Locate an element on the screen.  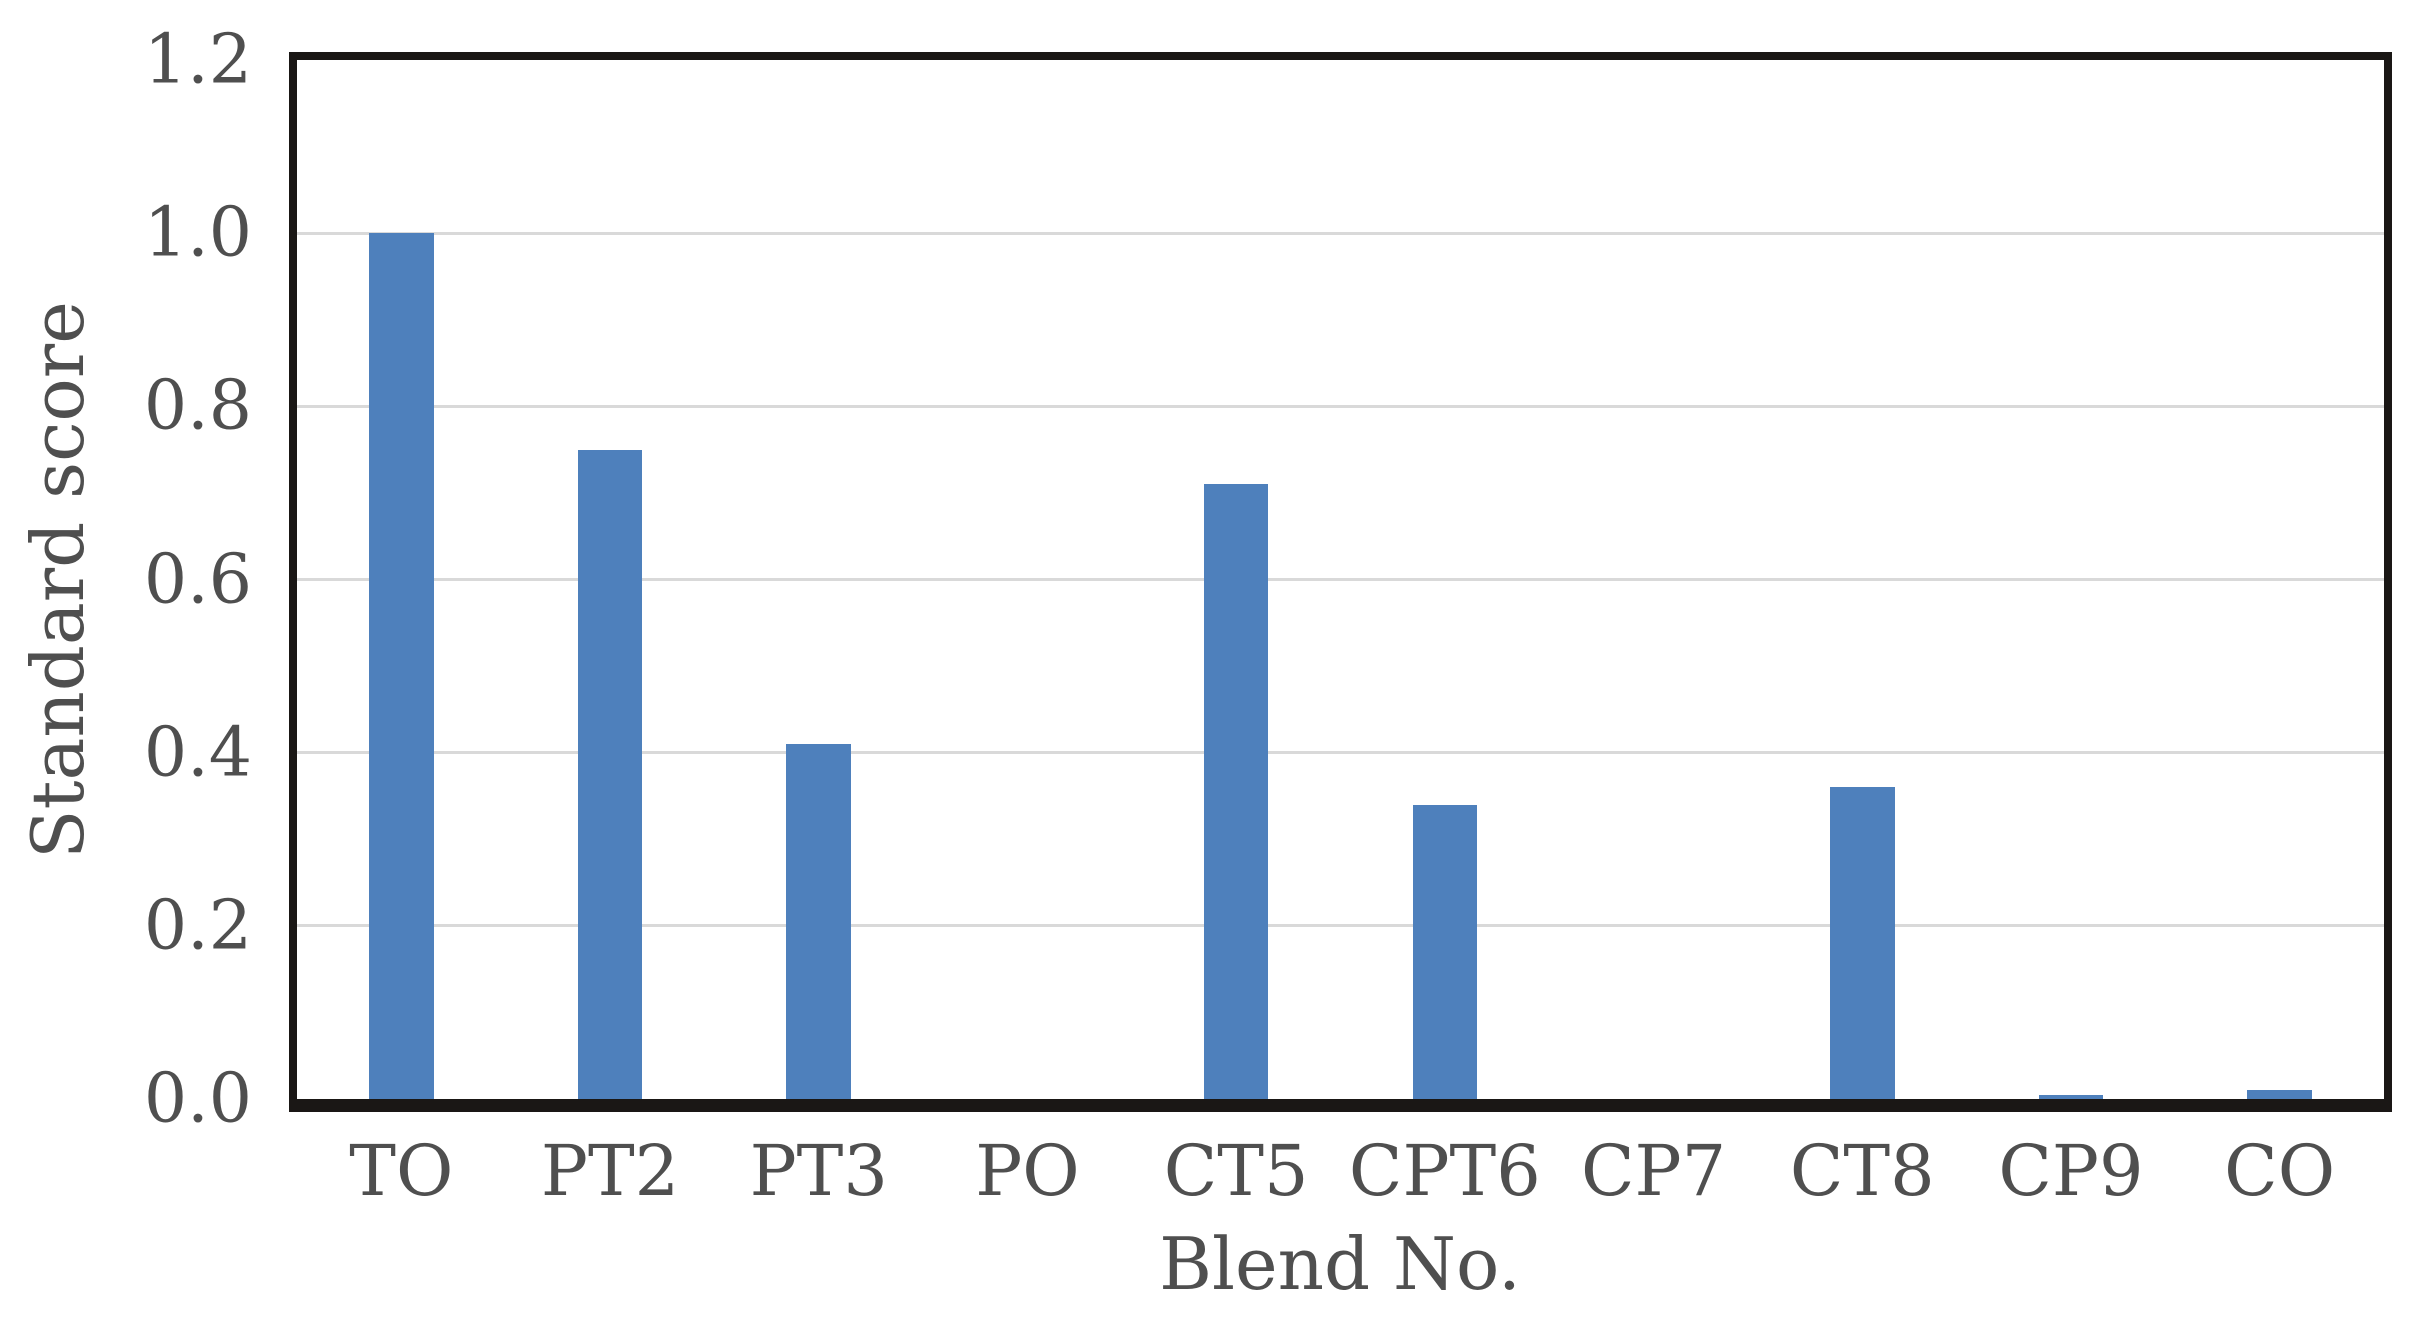
x-tick-label-cp9: CP9 is located at coordinates (2071, 1171).